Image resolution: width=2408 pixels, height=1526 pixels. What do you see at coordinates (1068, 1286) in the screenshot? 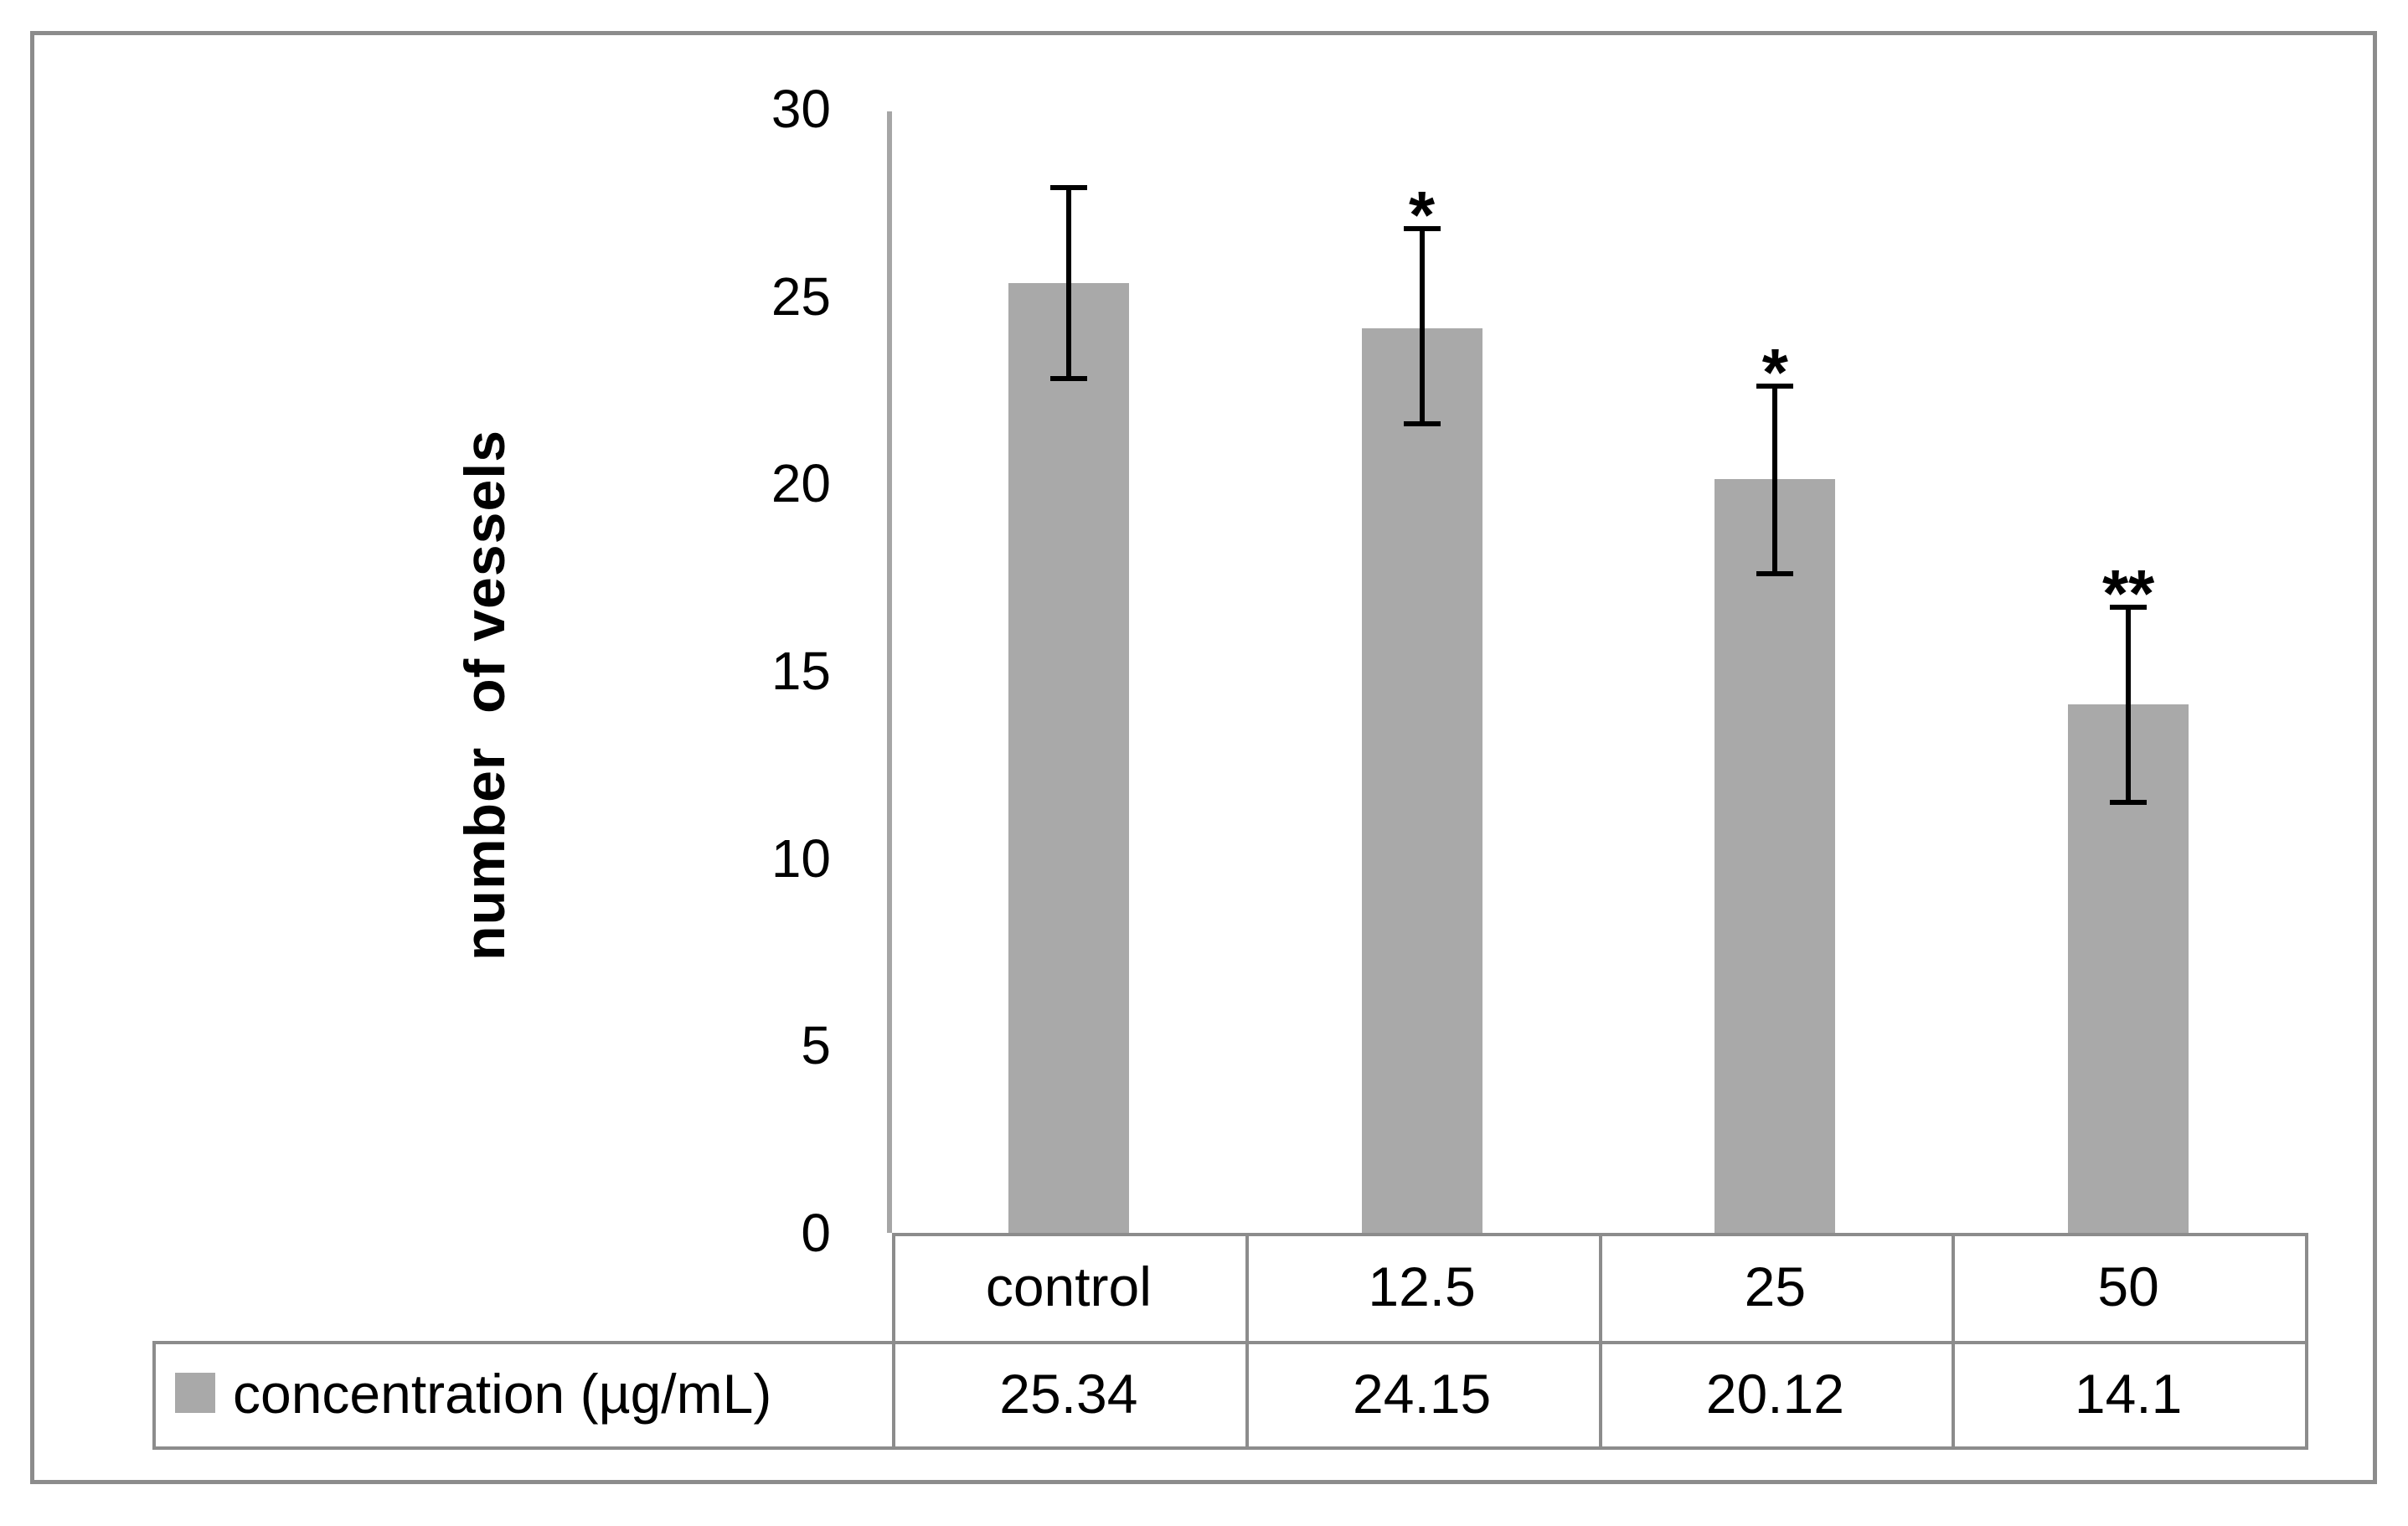
I see `category-cell-control: control` at bounding box center [1068, 1286].